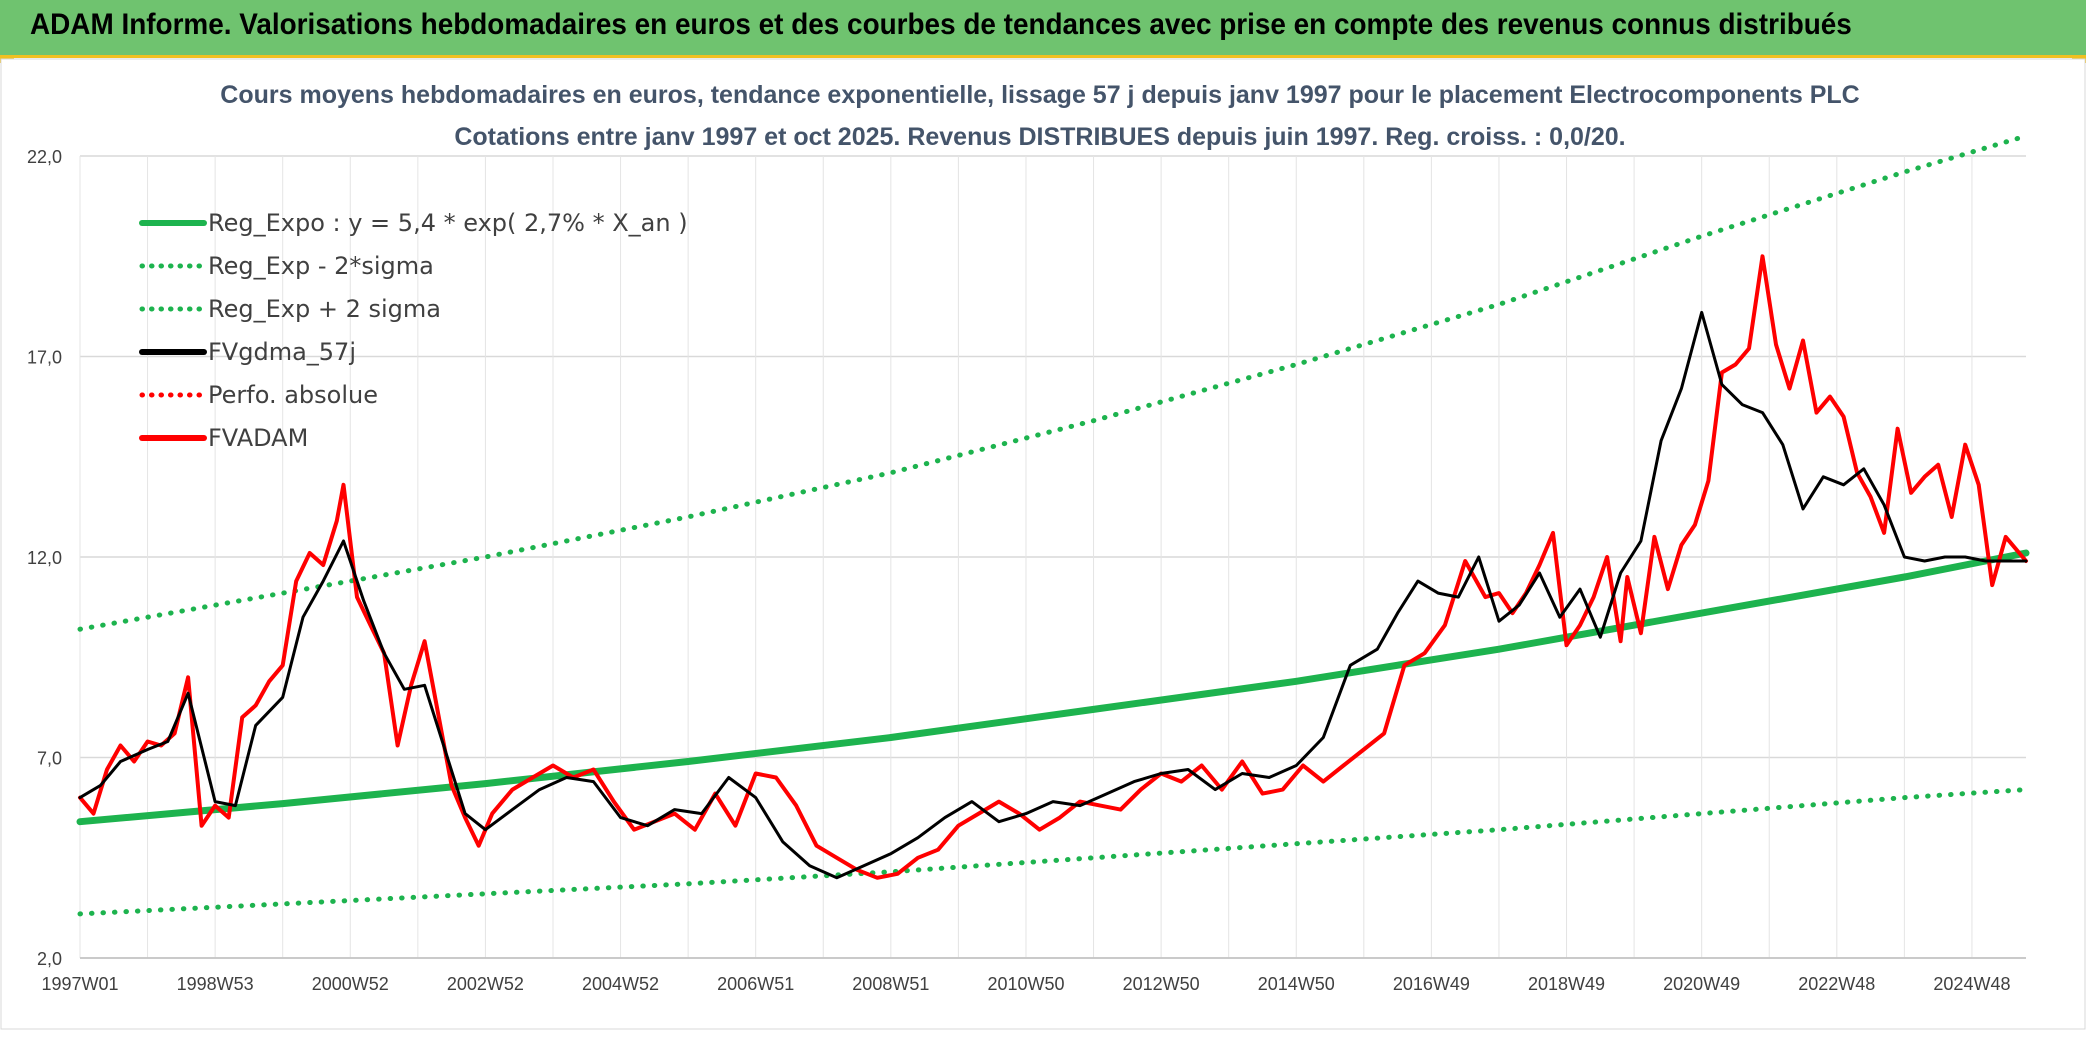  What do you see at coordinates (755, 984) in the screenshot?
I see `x-tick-label: 2006W51` at bounding box center [755, 984].